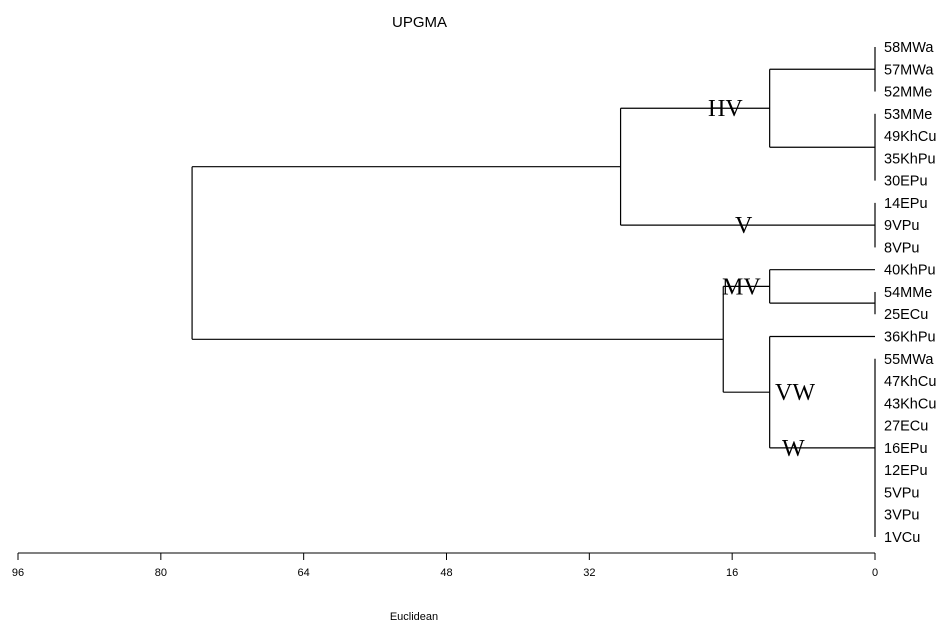 The width and height of the screenshot is (948, 622). I want to click on leaf-label-3vpu: 3VPu, so click(901, 516).